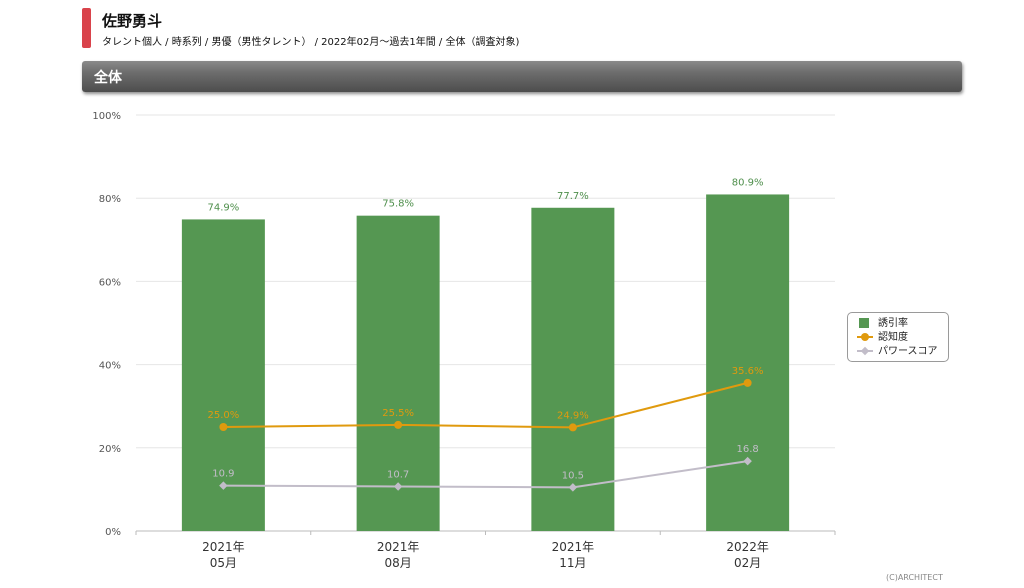  I want to click on y-tick-label: 0%, so click(113, 532).